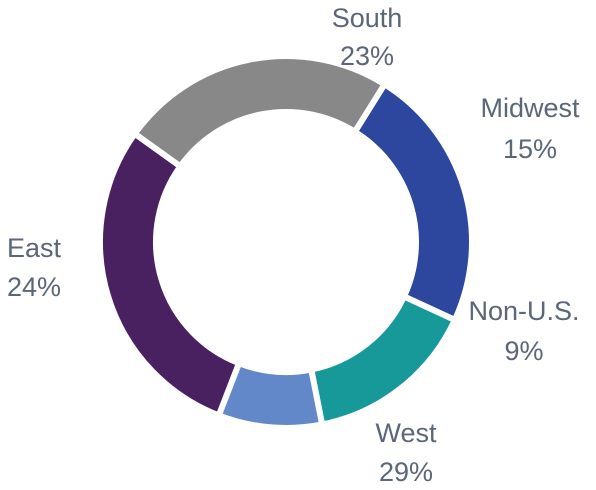  I want to click on slice-east, so click(259, 112).